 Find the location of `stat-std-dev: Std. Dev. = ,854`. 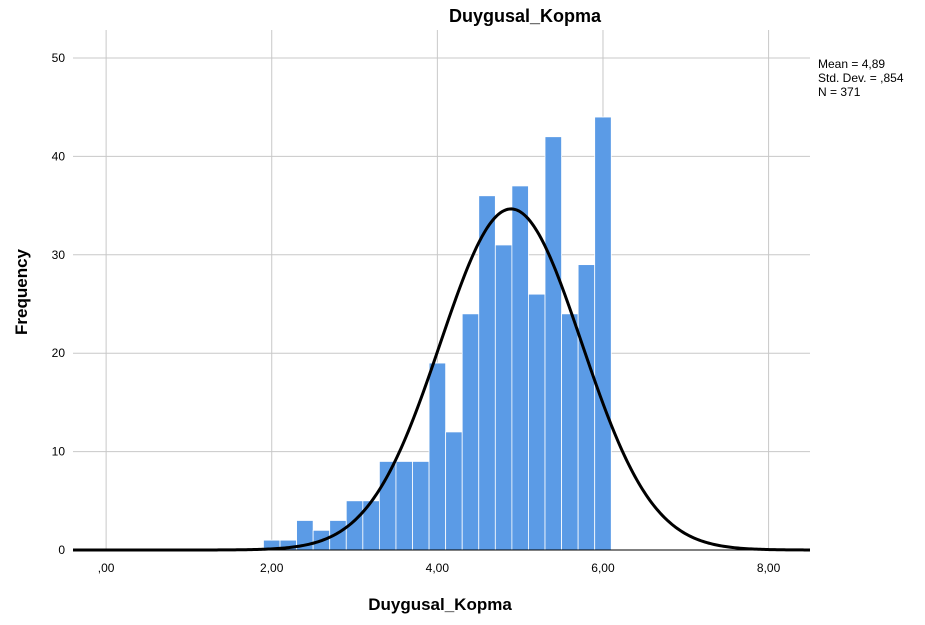

stat-std-dev: Std. Dev. = ,854 is located at coordinates (861, 78).